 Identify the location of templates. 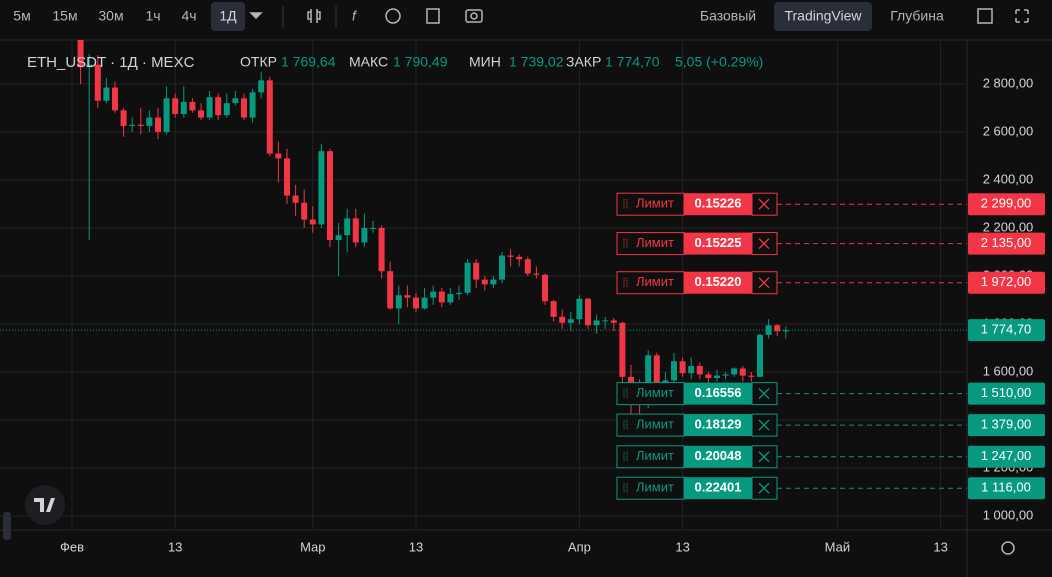
(393, 16).